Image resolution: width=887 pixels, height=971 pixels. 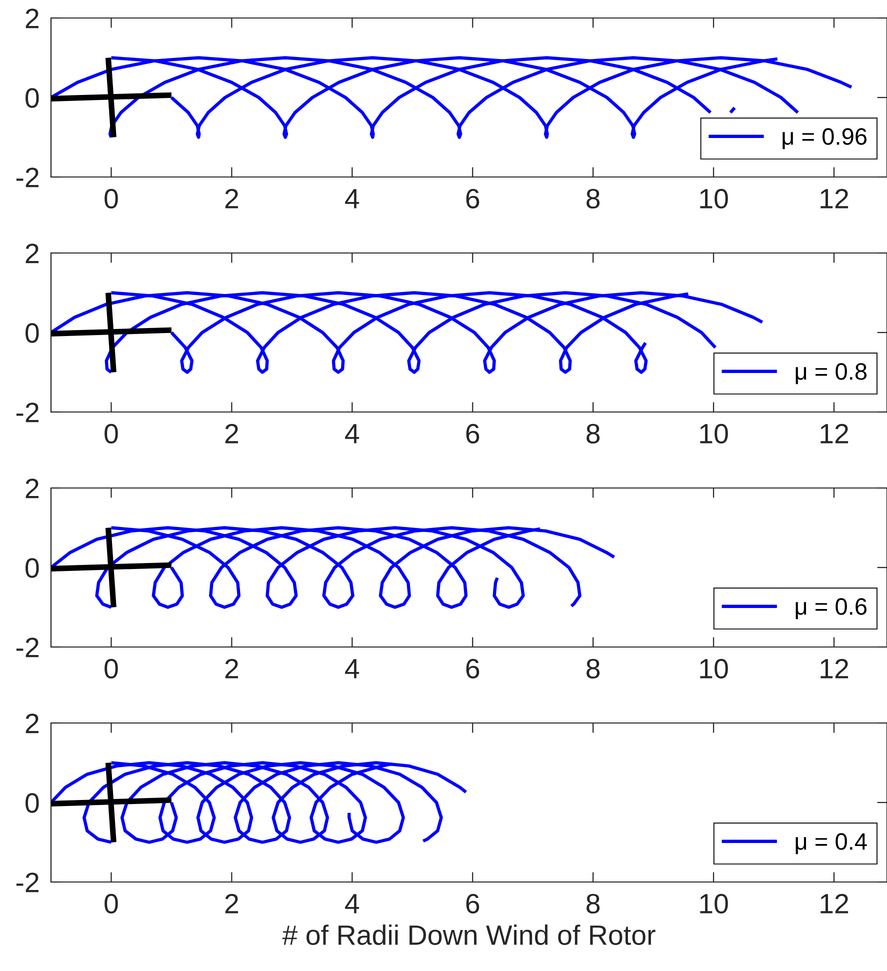 I want to click on legend-label: μ = 0.8, so click(x=831, y=373).